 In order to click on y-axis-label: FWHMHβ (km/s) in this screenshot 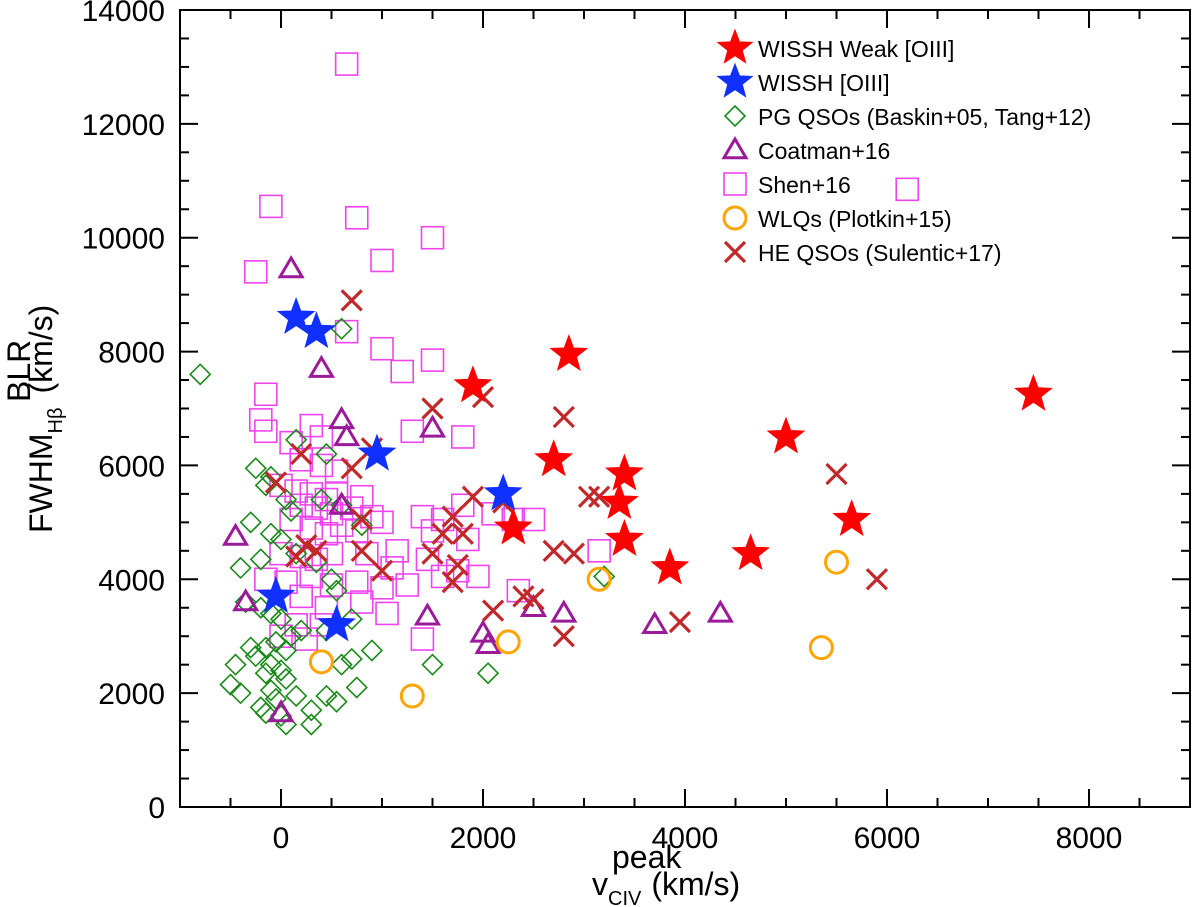, I will do `click(45, 419)`.